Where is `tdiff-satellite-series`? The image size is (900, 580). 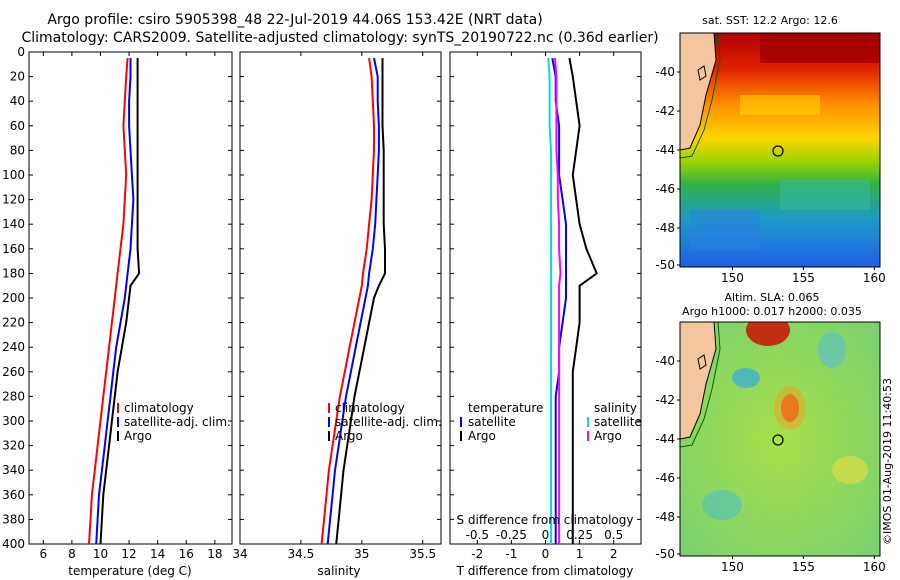 tdiff-satellite-series is located at coordinates (559, 300).